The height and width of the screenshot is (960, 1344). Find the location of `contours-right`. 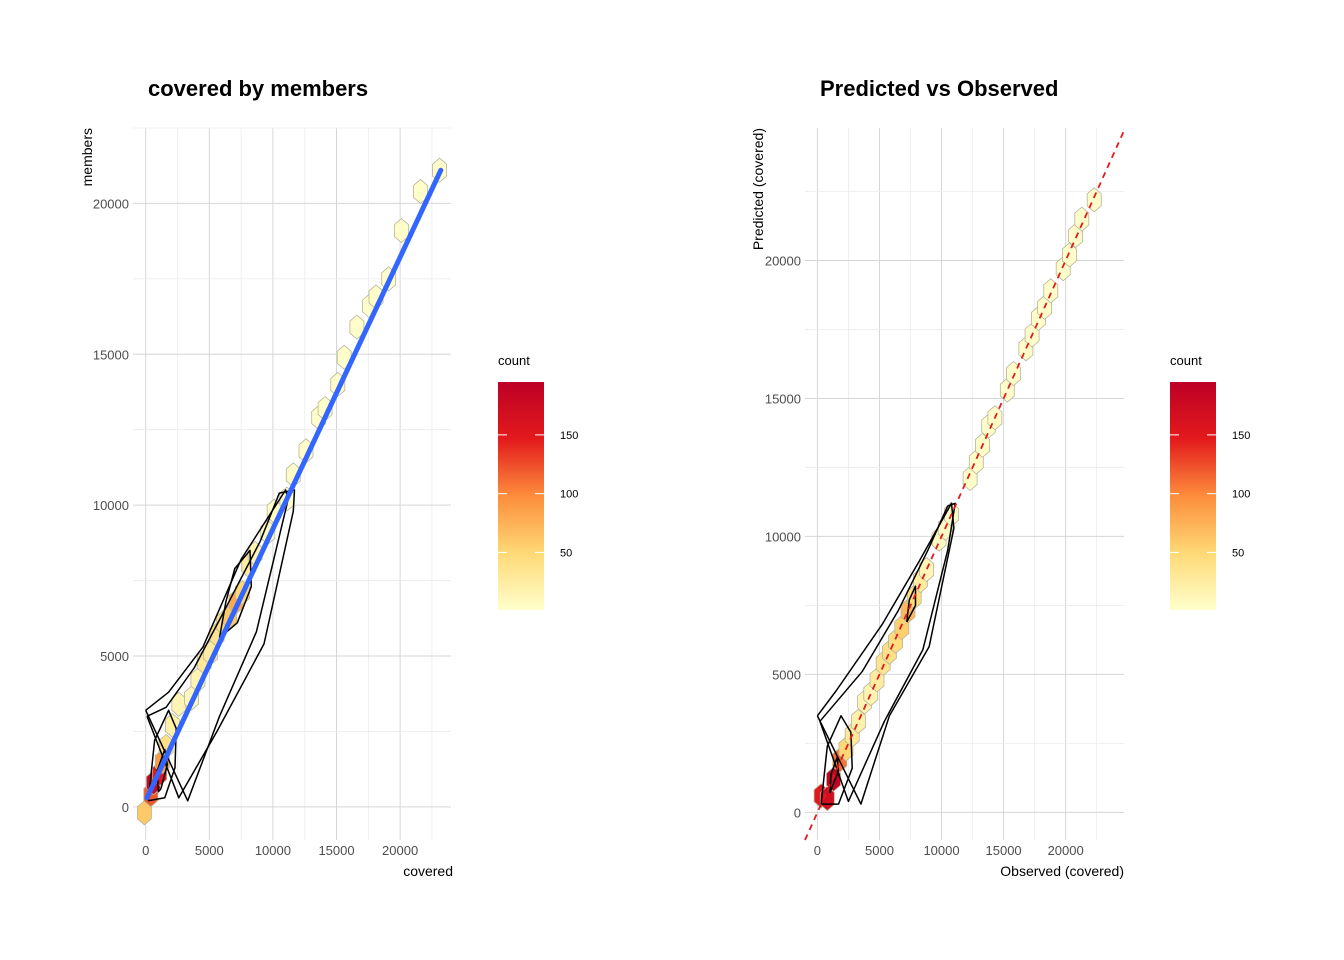

contours-right is located at coordinates (886, 653).